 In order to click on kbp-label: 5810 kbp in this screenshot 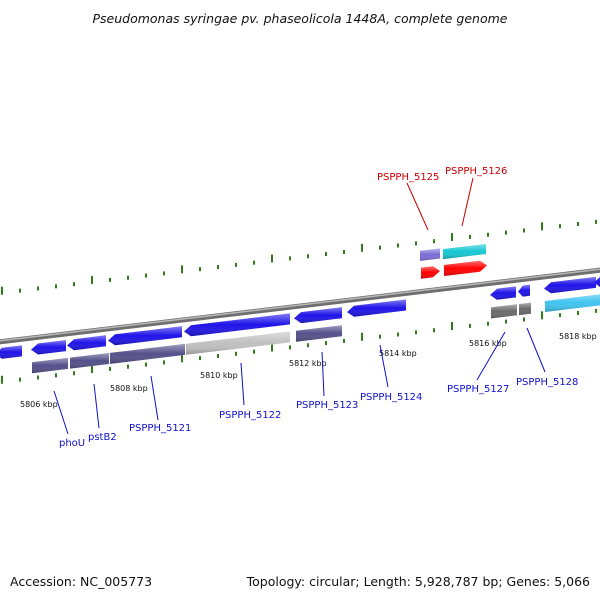, I will do `click(219, 375)`.